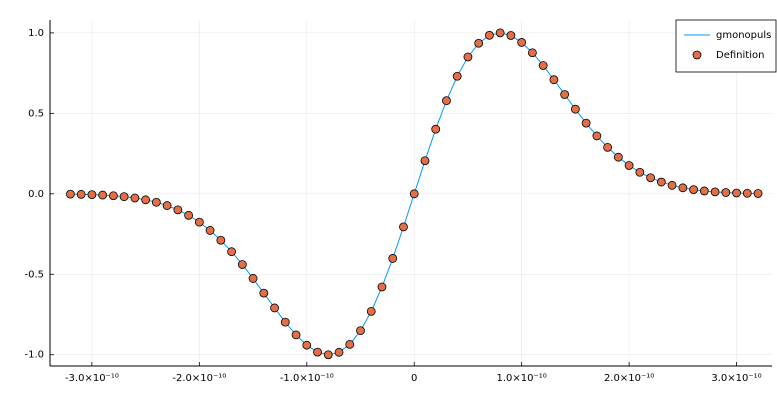 This screenshot has height=400, width=777. Describe the element at coordinates (736, 378) in the screenshot. I see `x-tick-label: 3.0×10⁻¹⁰` at that location.